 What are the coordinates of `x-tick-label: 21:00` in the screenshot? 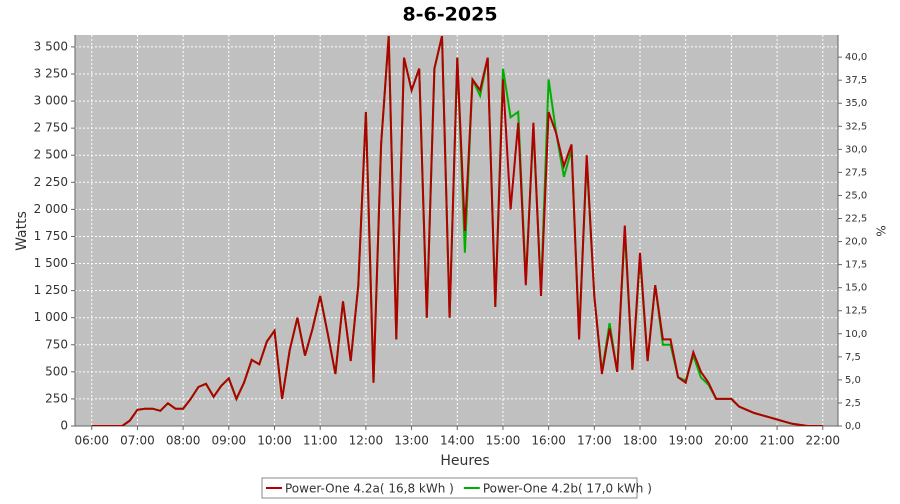 It's located at (777, 441).